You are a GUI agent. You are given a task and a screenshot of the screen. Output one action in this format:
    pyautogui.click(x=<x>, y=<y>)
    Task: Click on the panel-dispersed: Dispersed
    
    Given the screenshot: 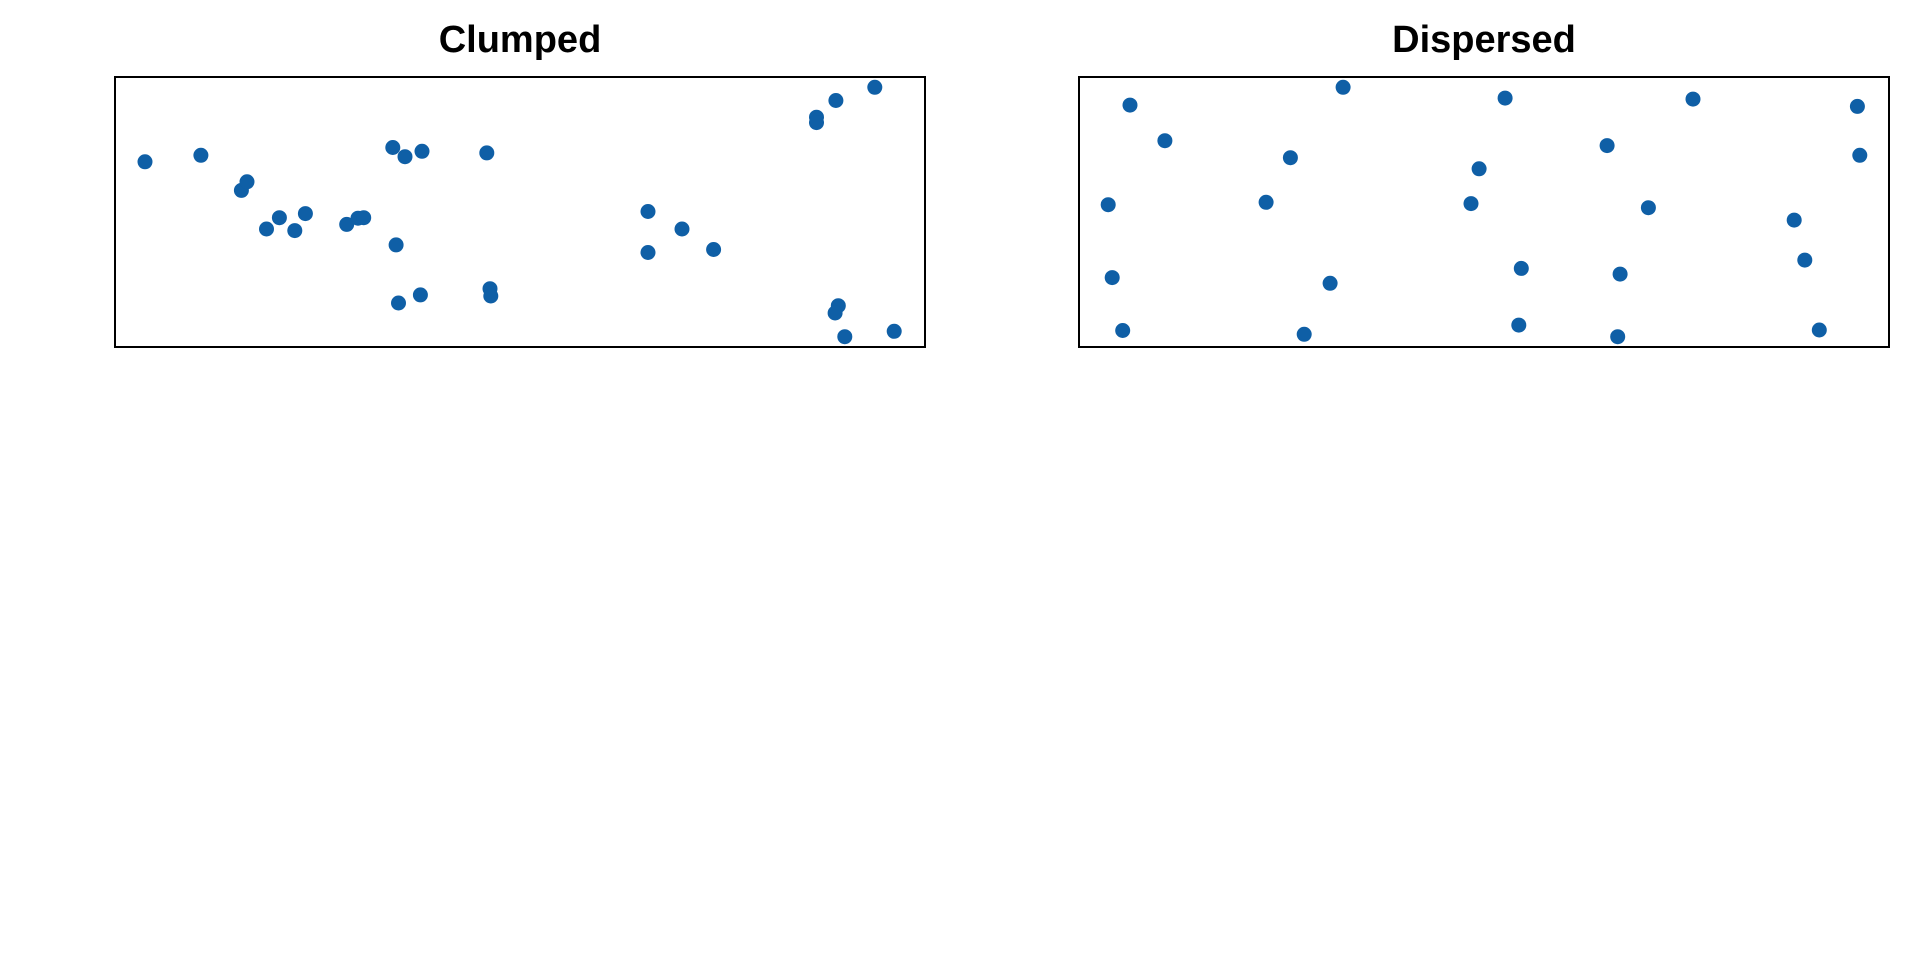 What is the action you would take?
    pyautogui.click(x=1484, y=183)
    